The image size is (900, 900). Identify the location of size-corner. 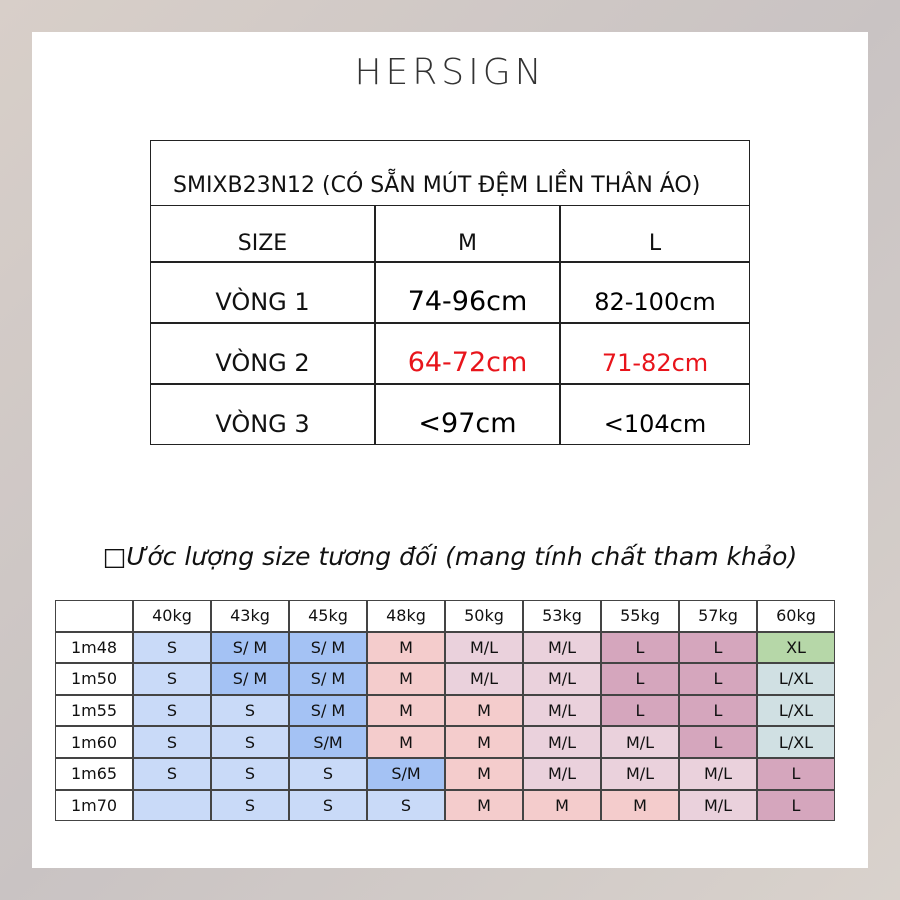
(94, 616).